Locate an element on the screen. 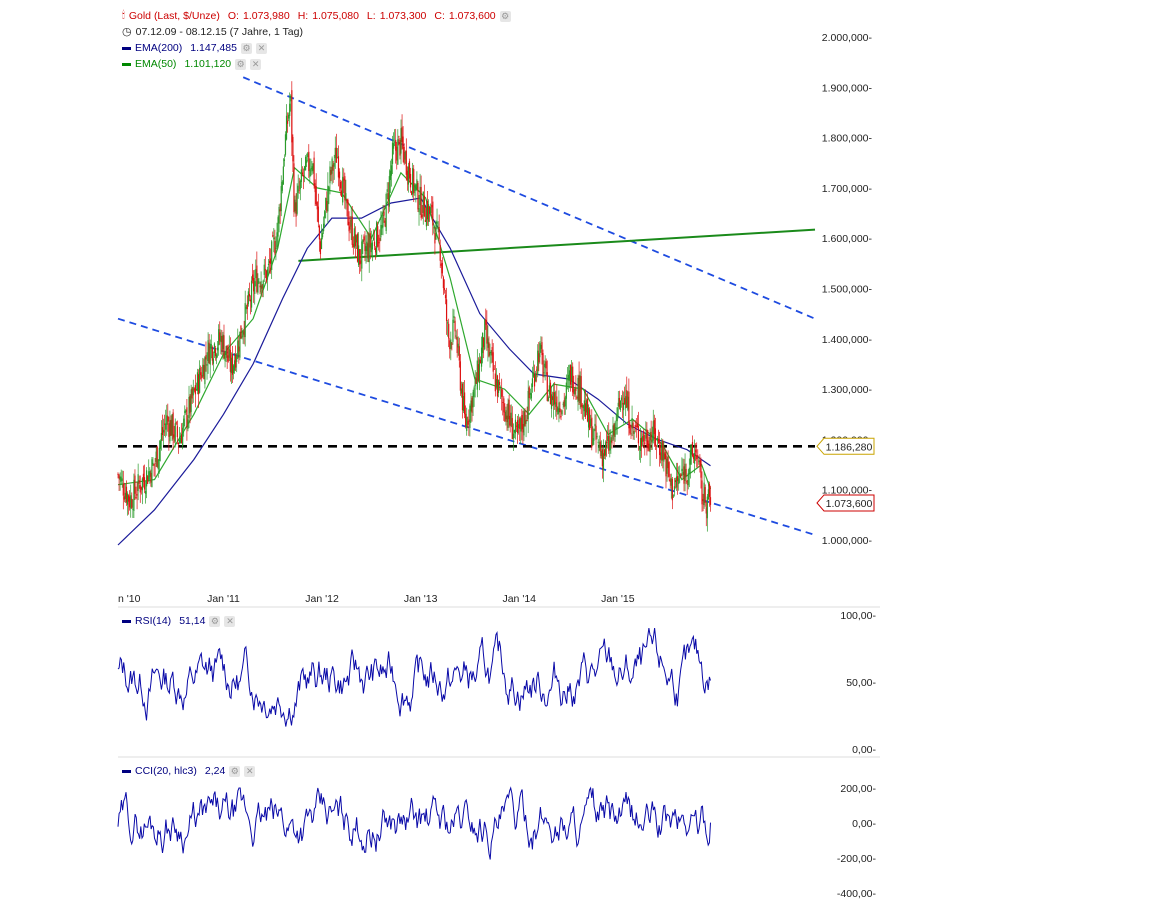 This screenshot has width=1152, height=905. settings-icon: ⚙ is located at coordinates (505, 16).